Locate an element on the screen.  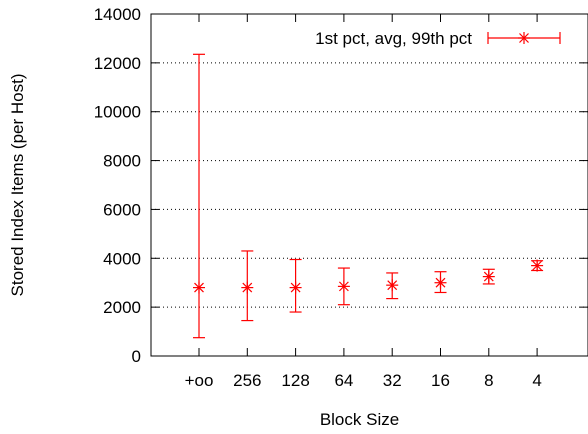
x-tick-label: 4 is located at coordinates (536, 380).